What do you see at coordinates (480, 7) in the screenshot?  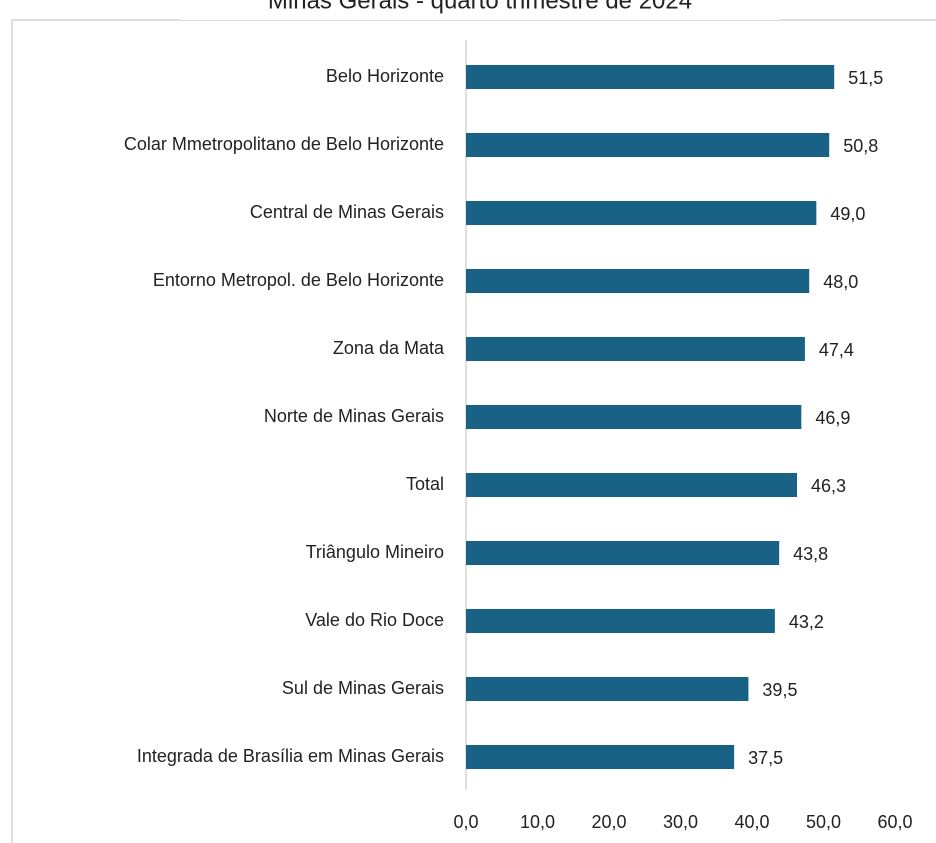 I see `chart-title: Minas Gerais - quarto trimestre de 2024` at bounding box center [480, 7].